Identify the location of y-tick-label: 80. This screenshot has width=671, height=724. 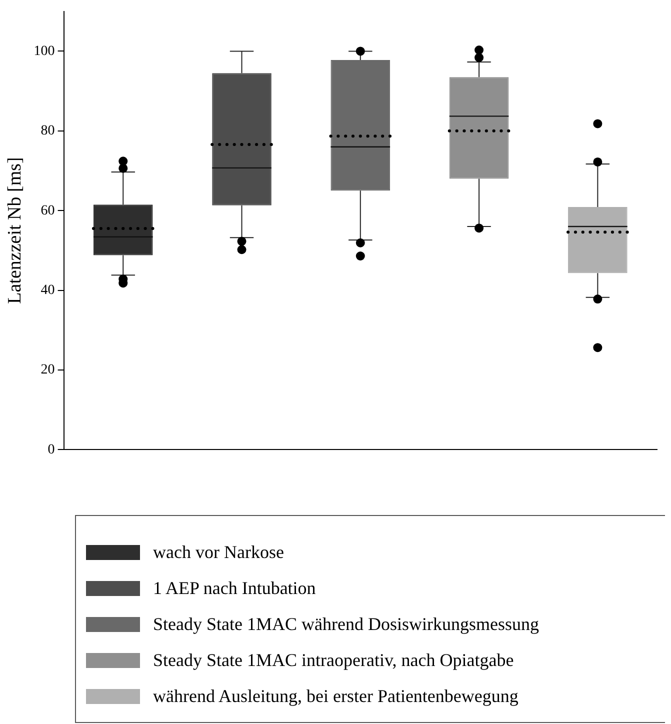
(47, 131).